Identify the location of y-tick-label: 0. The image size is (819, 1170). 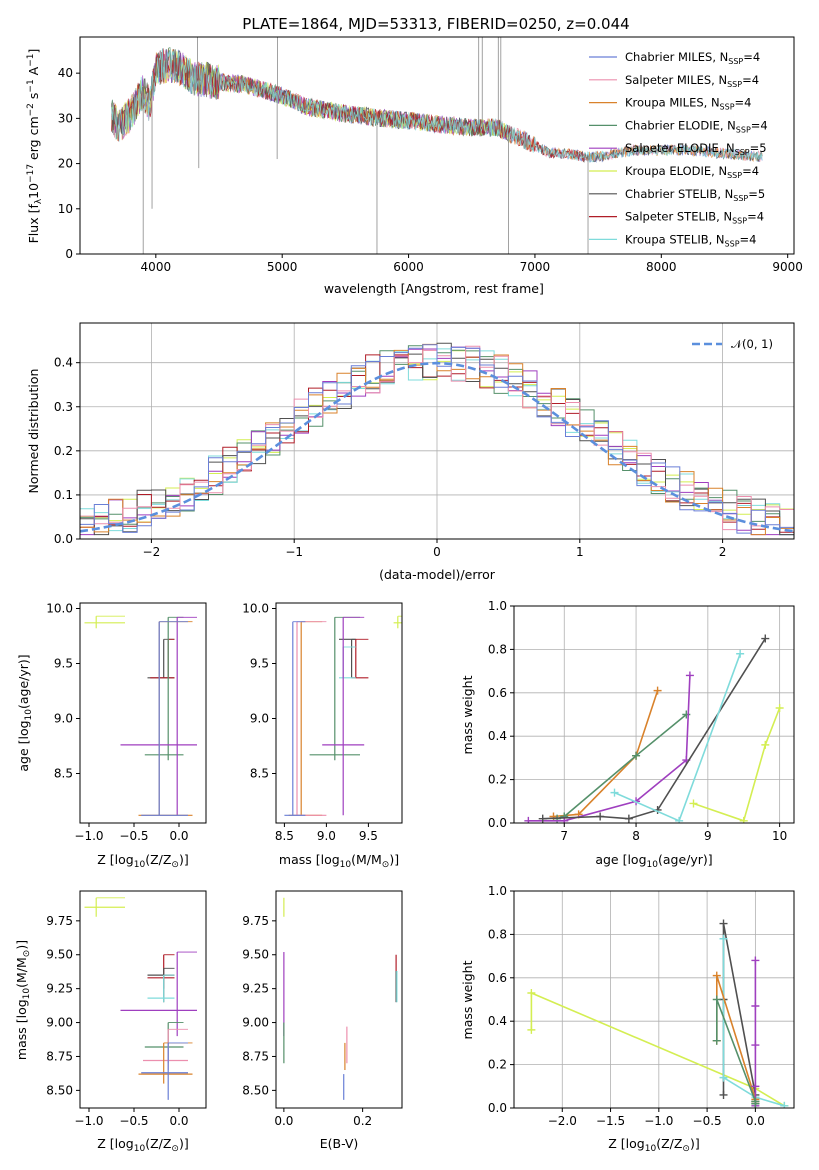
(69, 254).